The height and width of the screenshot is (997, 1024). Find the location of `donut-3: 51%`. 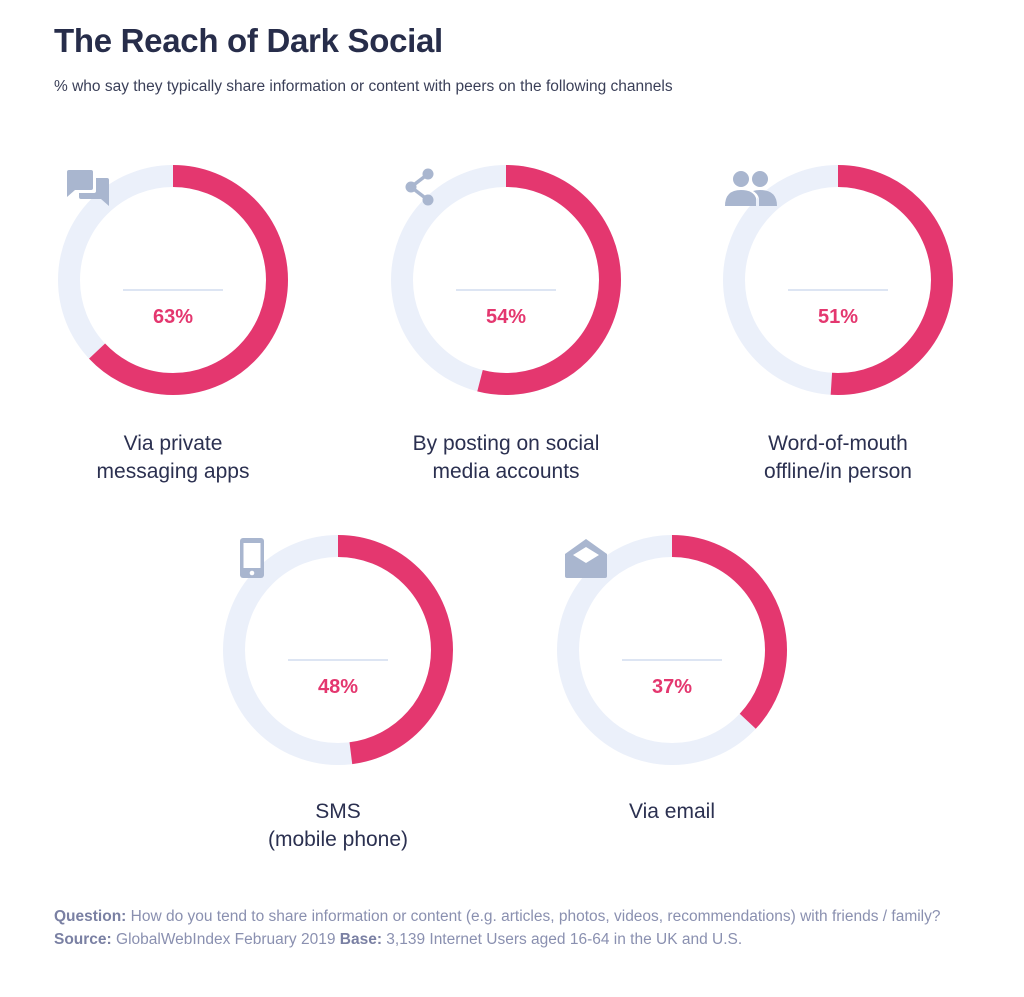

donut-3: 51% is located at coordinates (838, 280).